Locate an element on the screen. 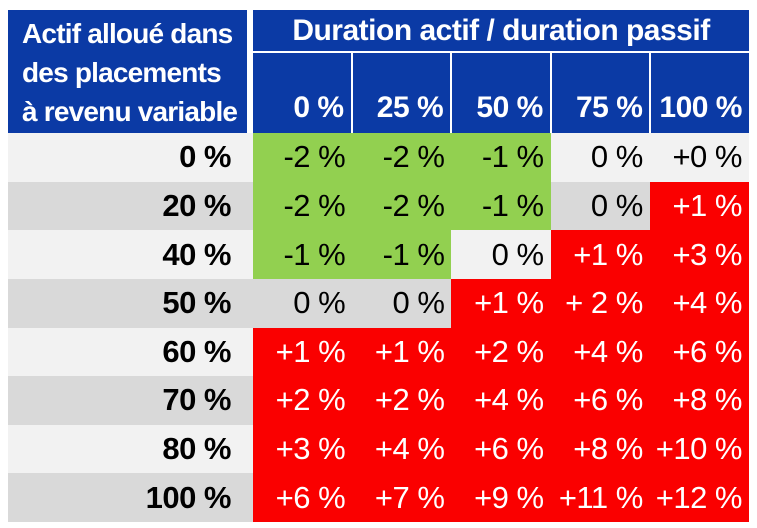 This screenshot has width=757, height=528. row-label: 60 % is located at coordinates (130, 352).